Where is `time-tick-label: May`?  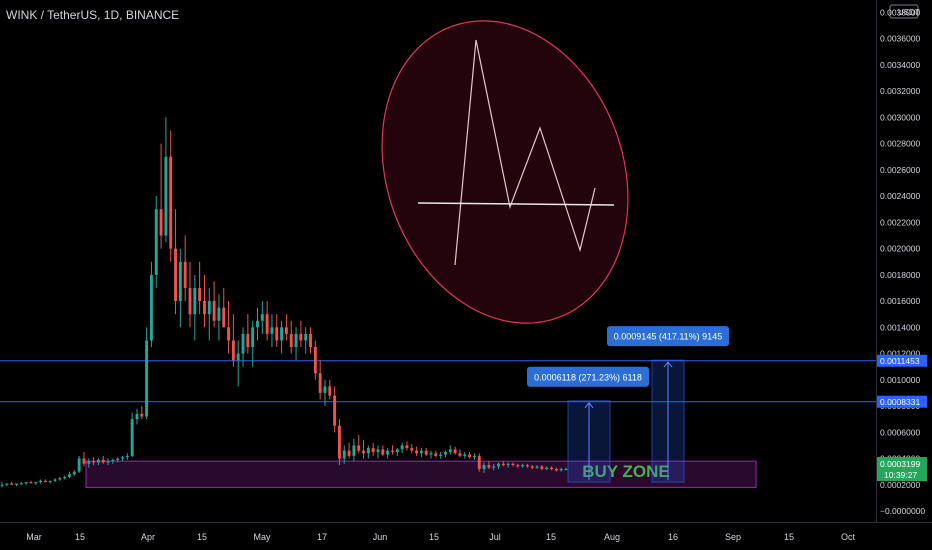 time-tick-label: May is located at coordinates (262, 537).